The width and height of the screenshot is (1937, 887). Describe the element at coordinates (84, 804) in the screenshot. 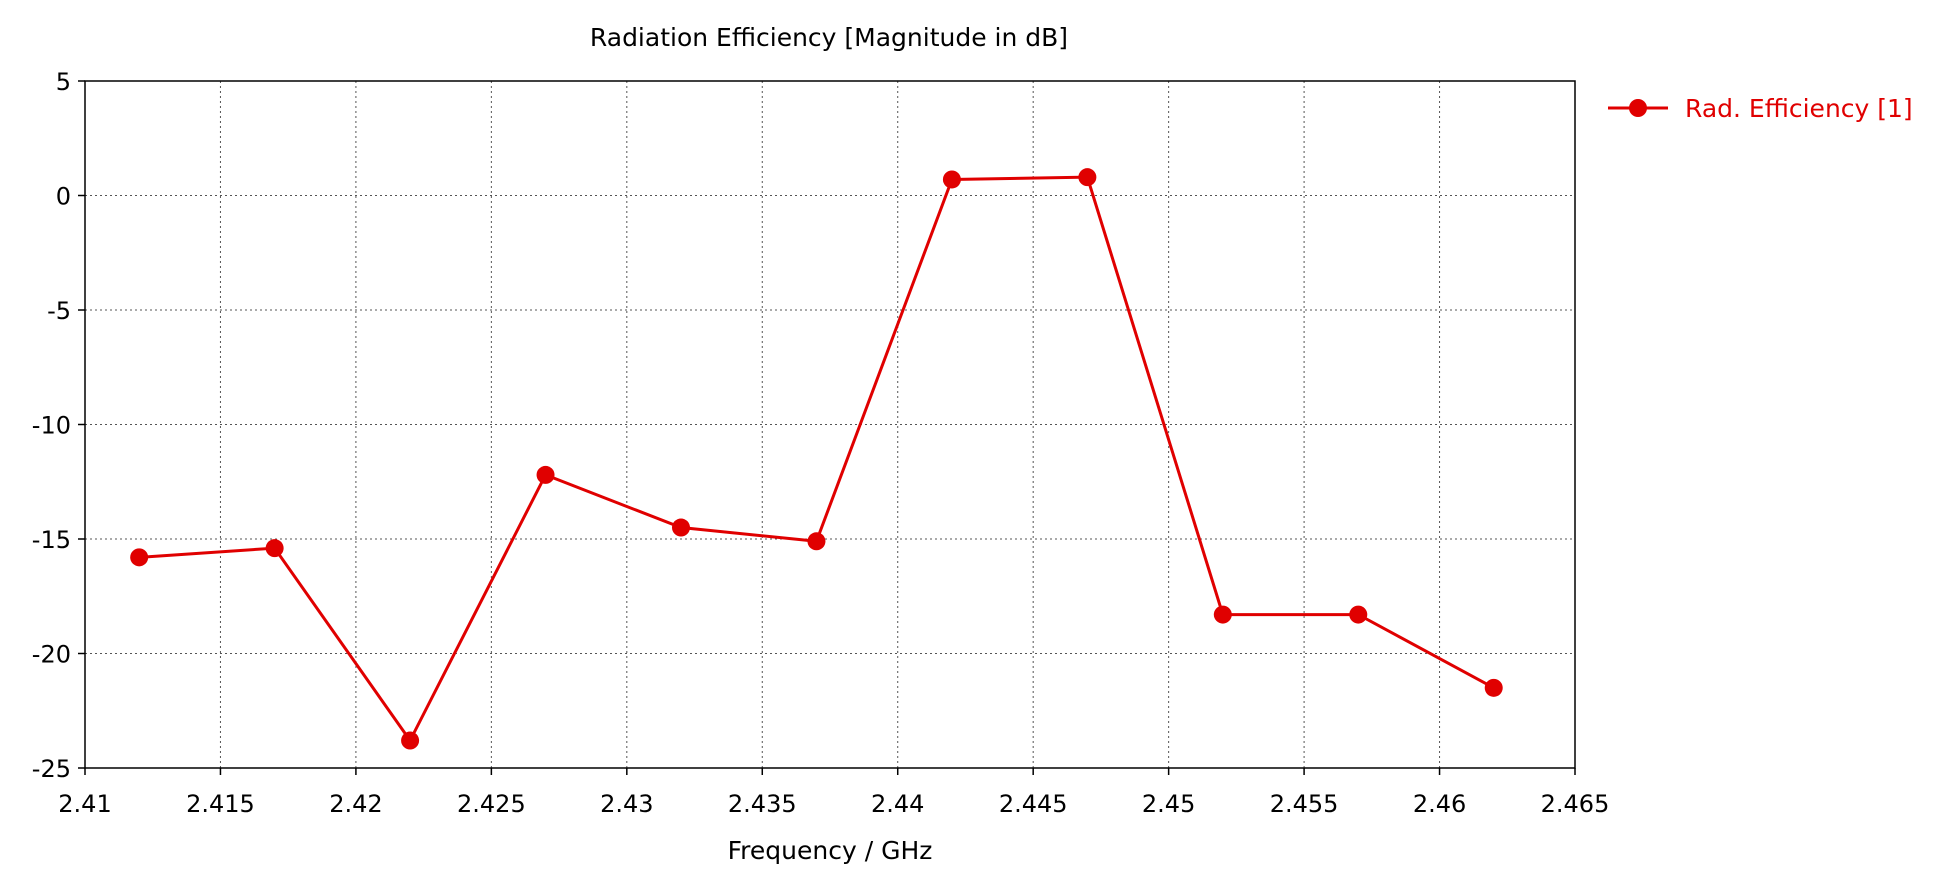

I see `x-tick-label: 2.41` at that location.